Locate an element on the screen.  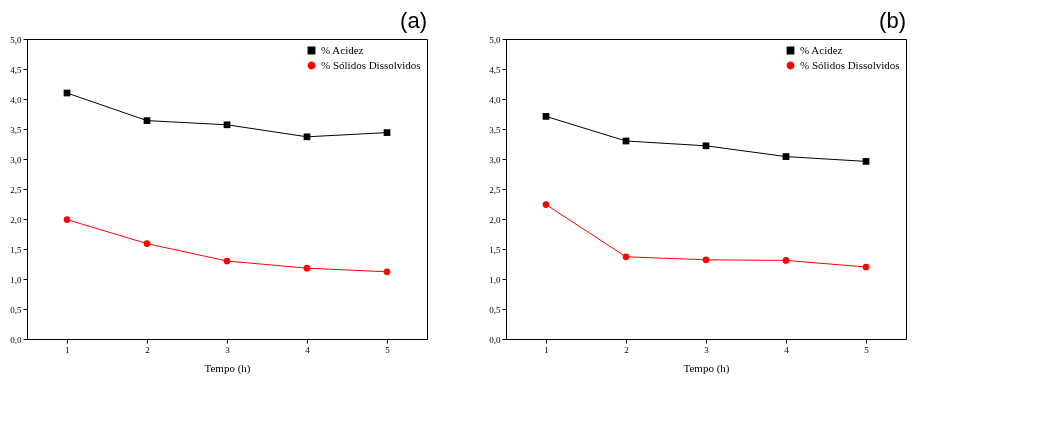
chart-title: (a) is located at coordinates (413, 20).